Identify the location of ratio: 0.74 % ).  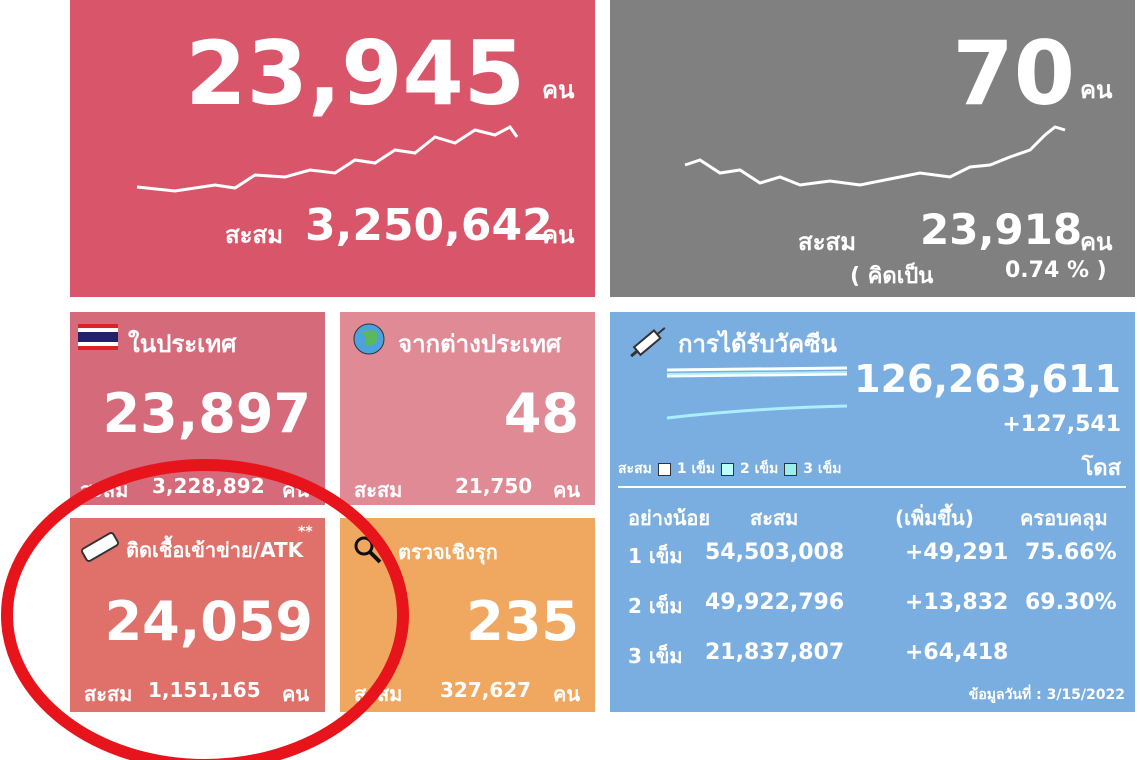
(1056, 270).